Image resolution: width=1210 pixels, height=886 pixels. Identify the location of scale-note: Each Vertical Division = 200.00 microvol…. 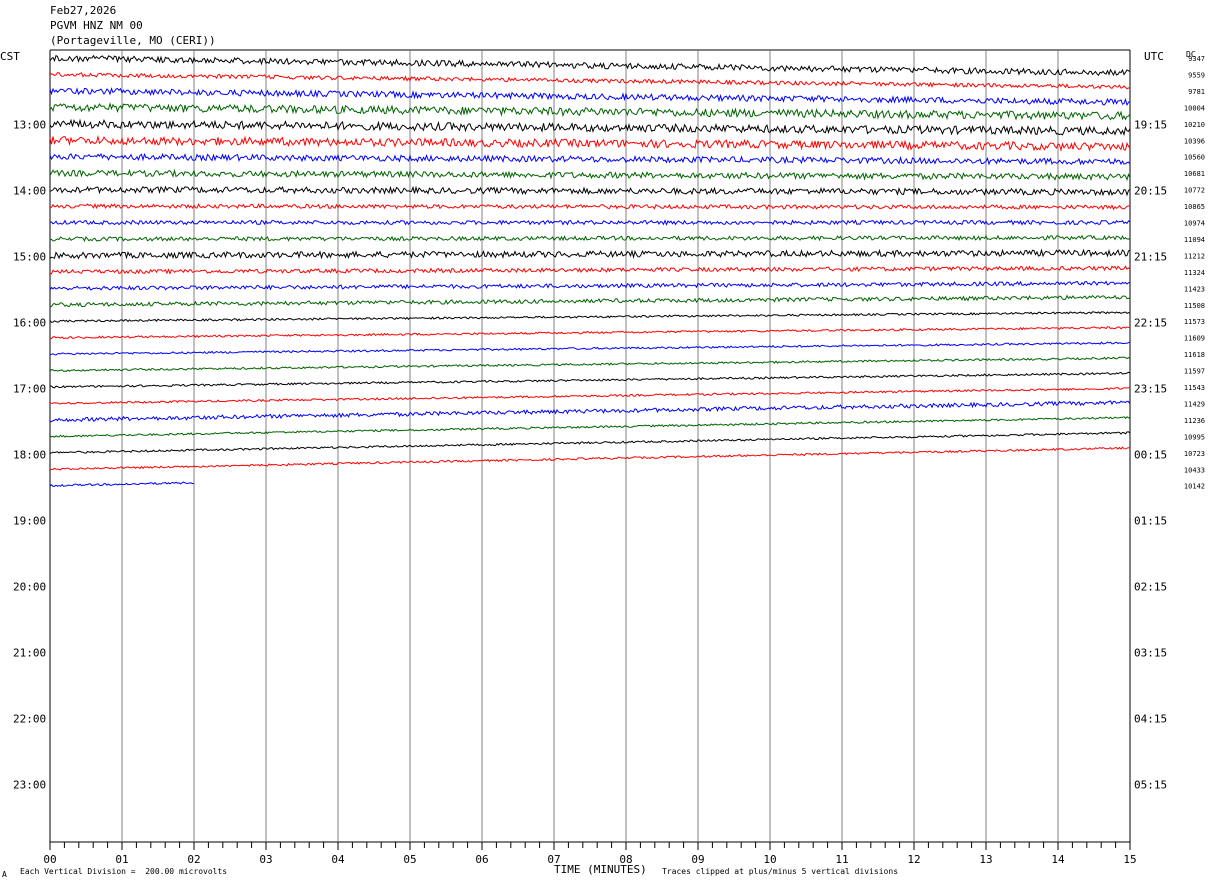
(124, 871).